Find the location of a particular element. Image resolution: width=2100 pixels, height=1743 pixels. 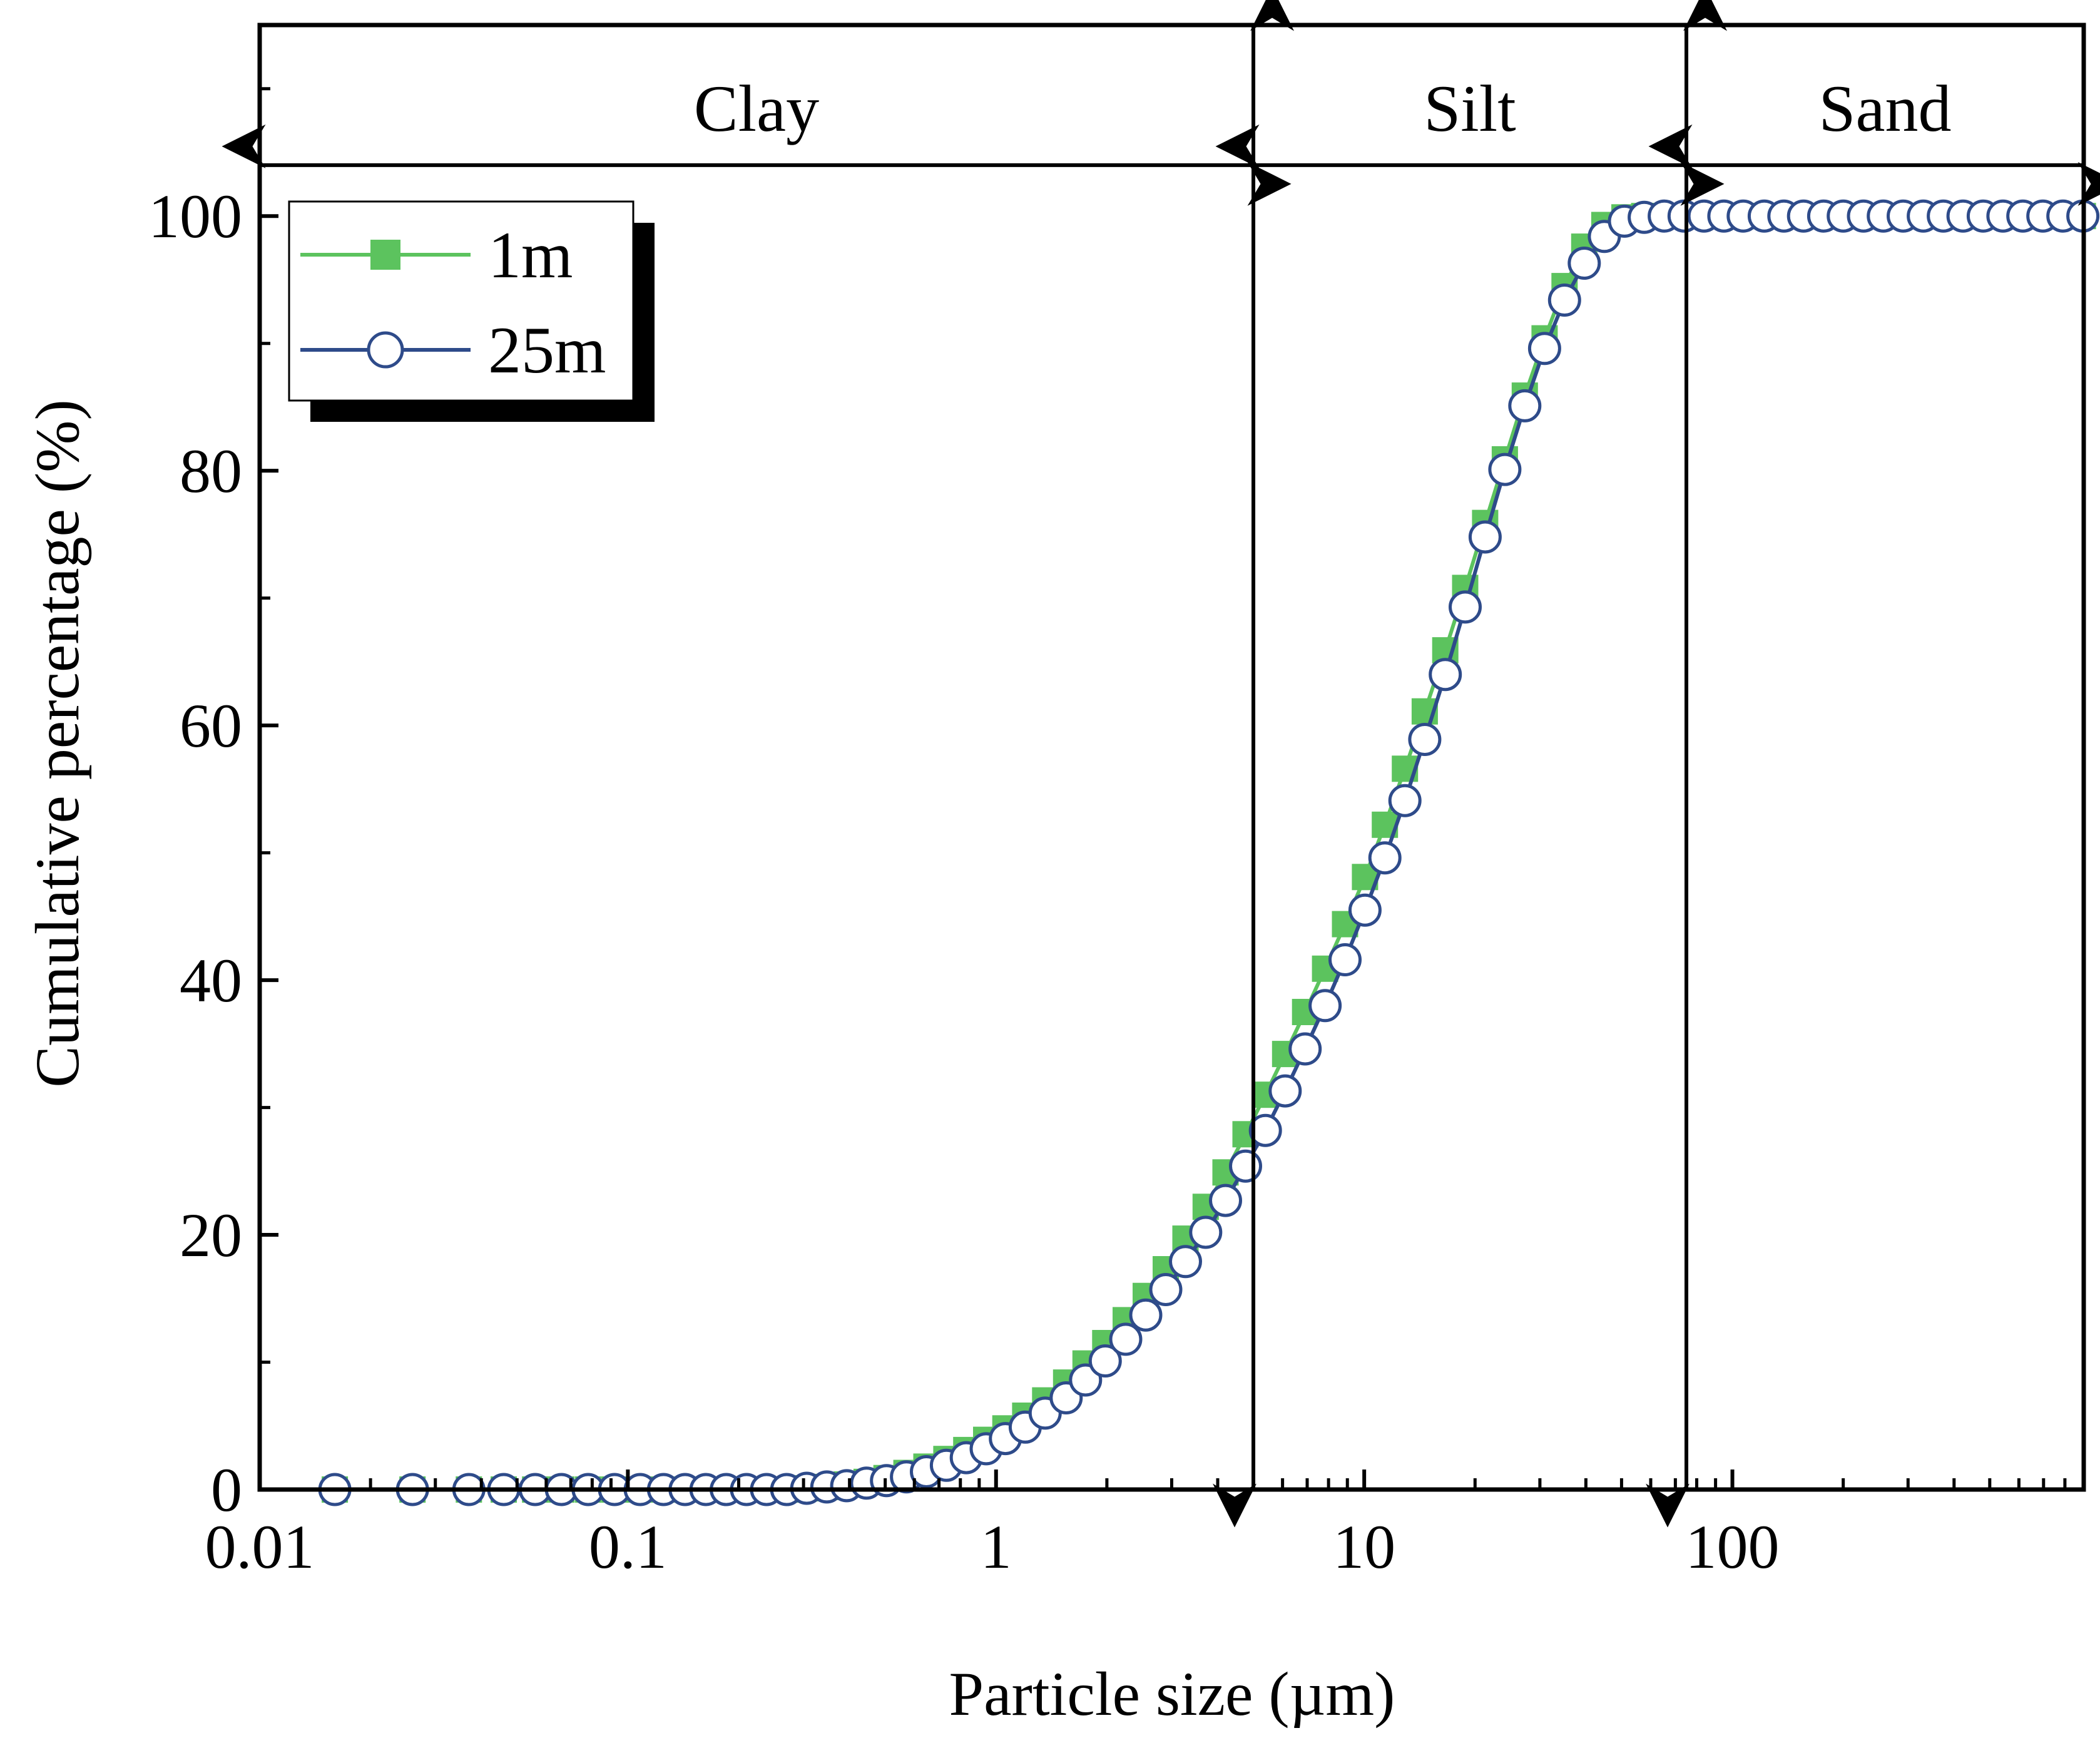

region-label: Clay is located at coordinates (756, 108).